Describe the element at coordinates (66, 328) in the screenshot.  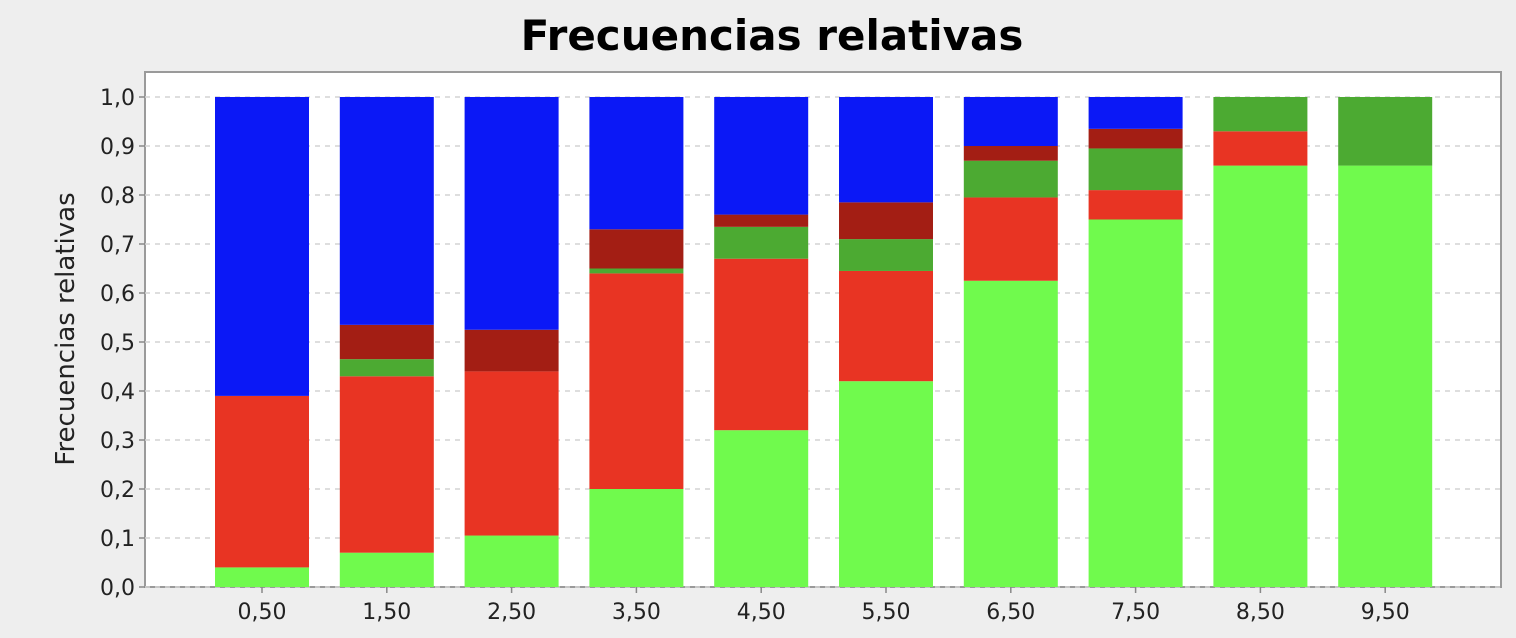
I see `y-axis-label: Frecuencias relativas` at that location.